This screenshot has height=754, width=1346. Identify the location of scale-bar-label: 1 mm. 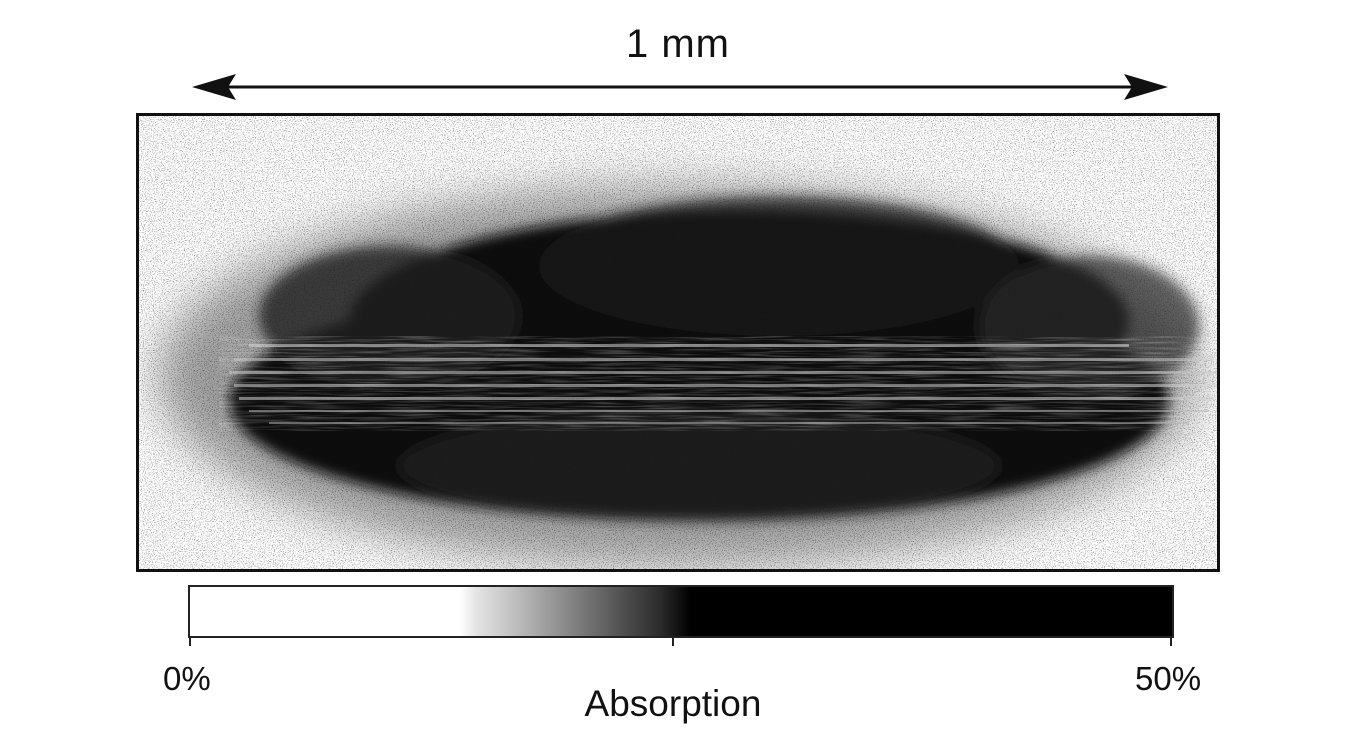
(678, 44).